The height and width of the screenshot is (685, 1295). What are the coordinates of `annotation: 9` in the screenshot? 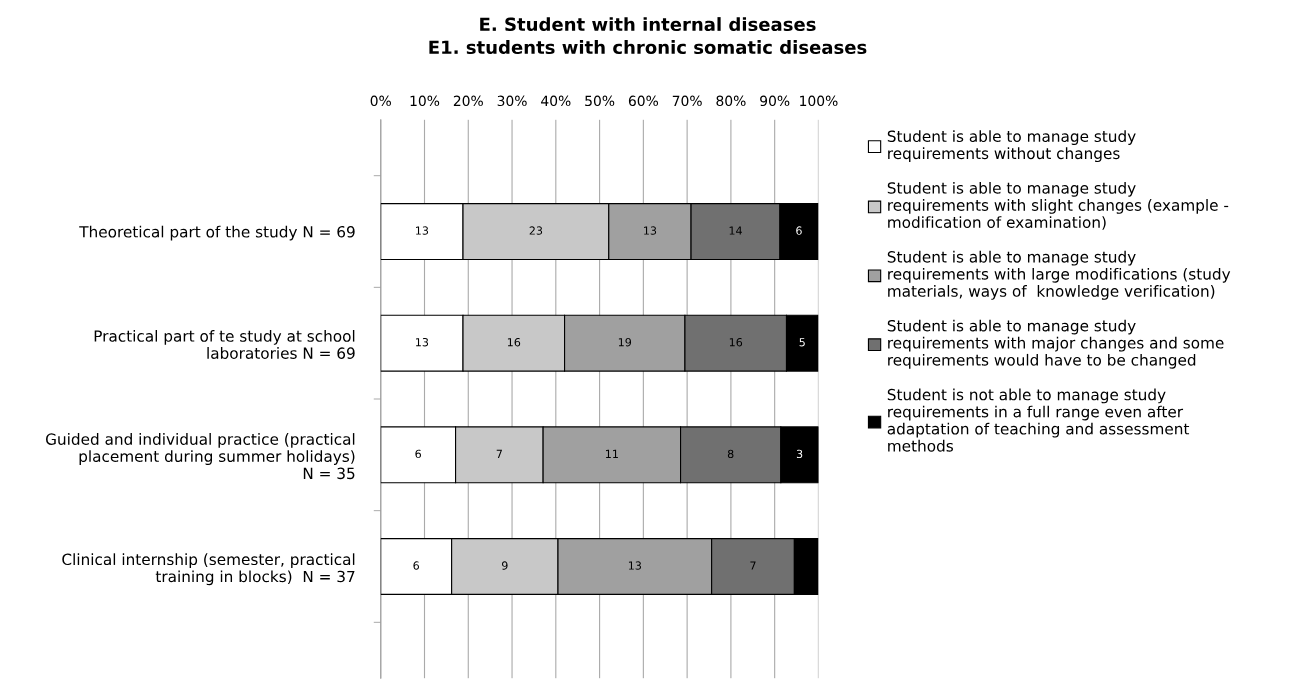 It's located at (504, 565).